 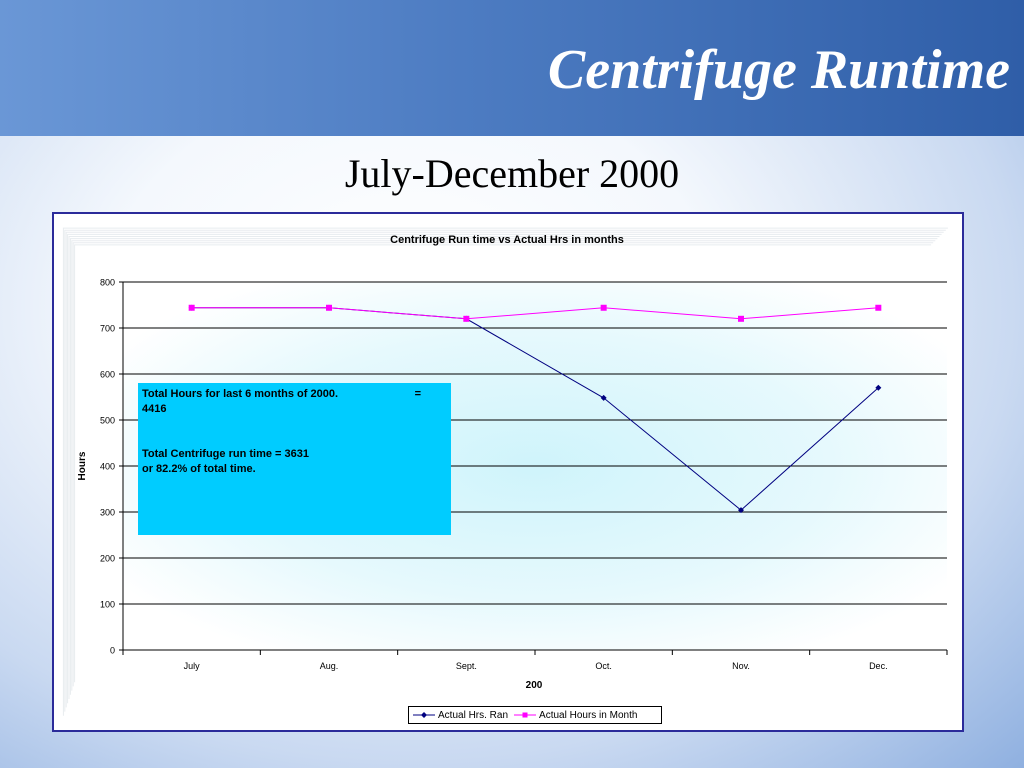 What do you see at coordinates (603, 666) in the screenshot?
I see `x-tick-label: Oct.` at bounding box center [603, 666].